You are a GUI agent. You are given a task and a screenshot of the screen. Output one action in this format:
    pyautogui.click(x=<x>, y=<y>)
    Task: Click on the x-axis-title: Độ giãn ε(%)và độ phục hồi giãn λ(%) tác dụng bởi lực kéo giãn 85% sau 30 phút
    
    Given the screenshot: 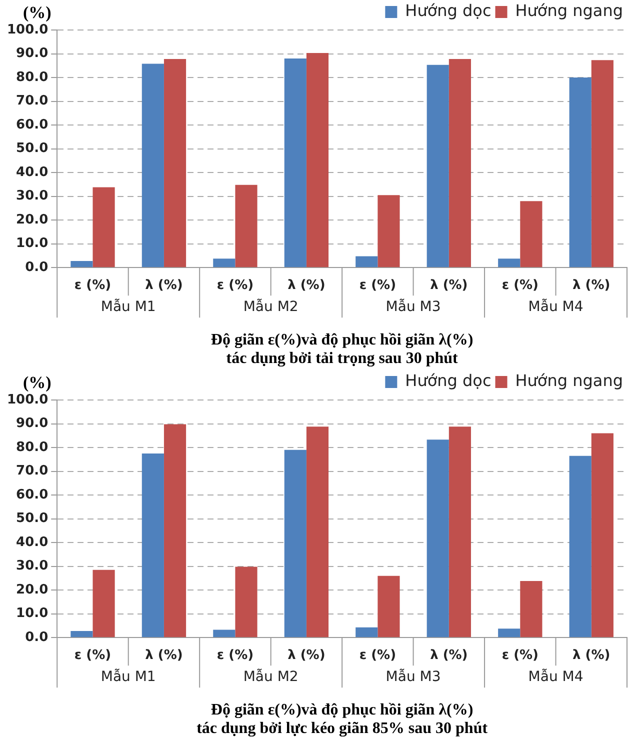 What is the action you would take?
    pyautogui.click(x=342, y=719)
    